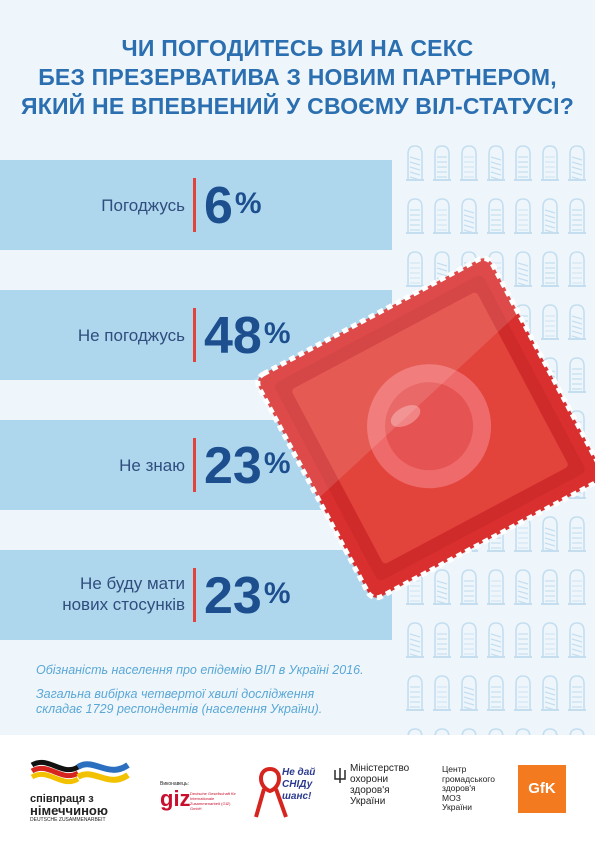  What do you see at coordinates (174, 784) in the screenshot?
I see `giz-caption: Виконавець:` at bounding box center [174, 784].